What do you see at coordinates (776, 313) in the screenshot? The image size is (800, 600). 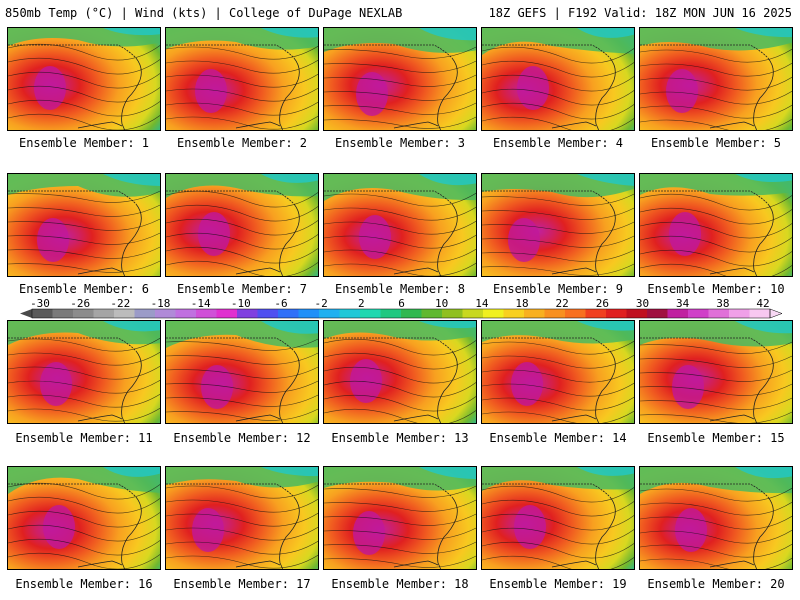 I see `colorbar-right-arrow` at bounding box center [776, 313].